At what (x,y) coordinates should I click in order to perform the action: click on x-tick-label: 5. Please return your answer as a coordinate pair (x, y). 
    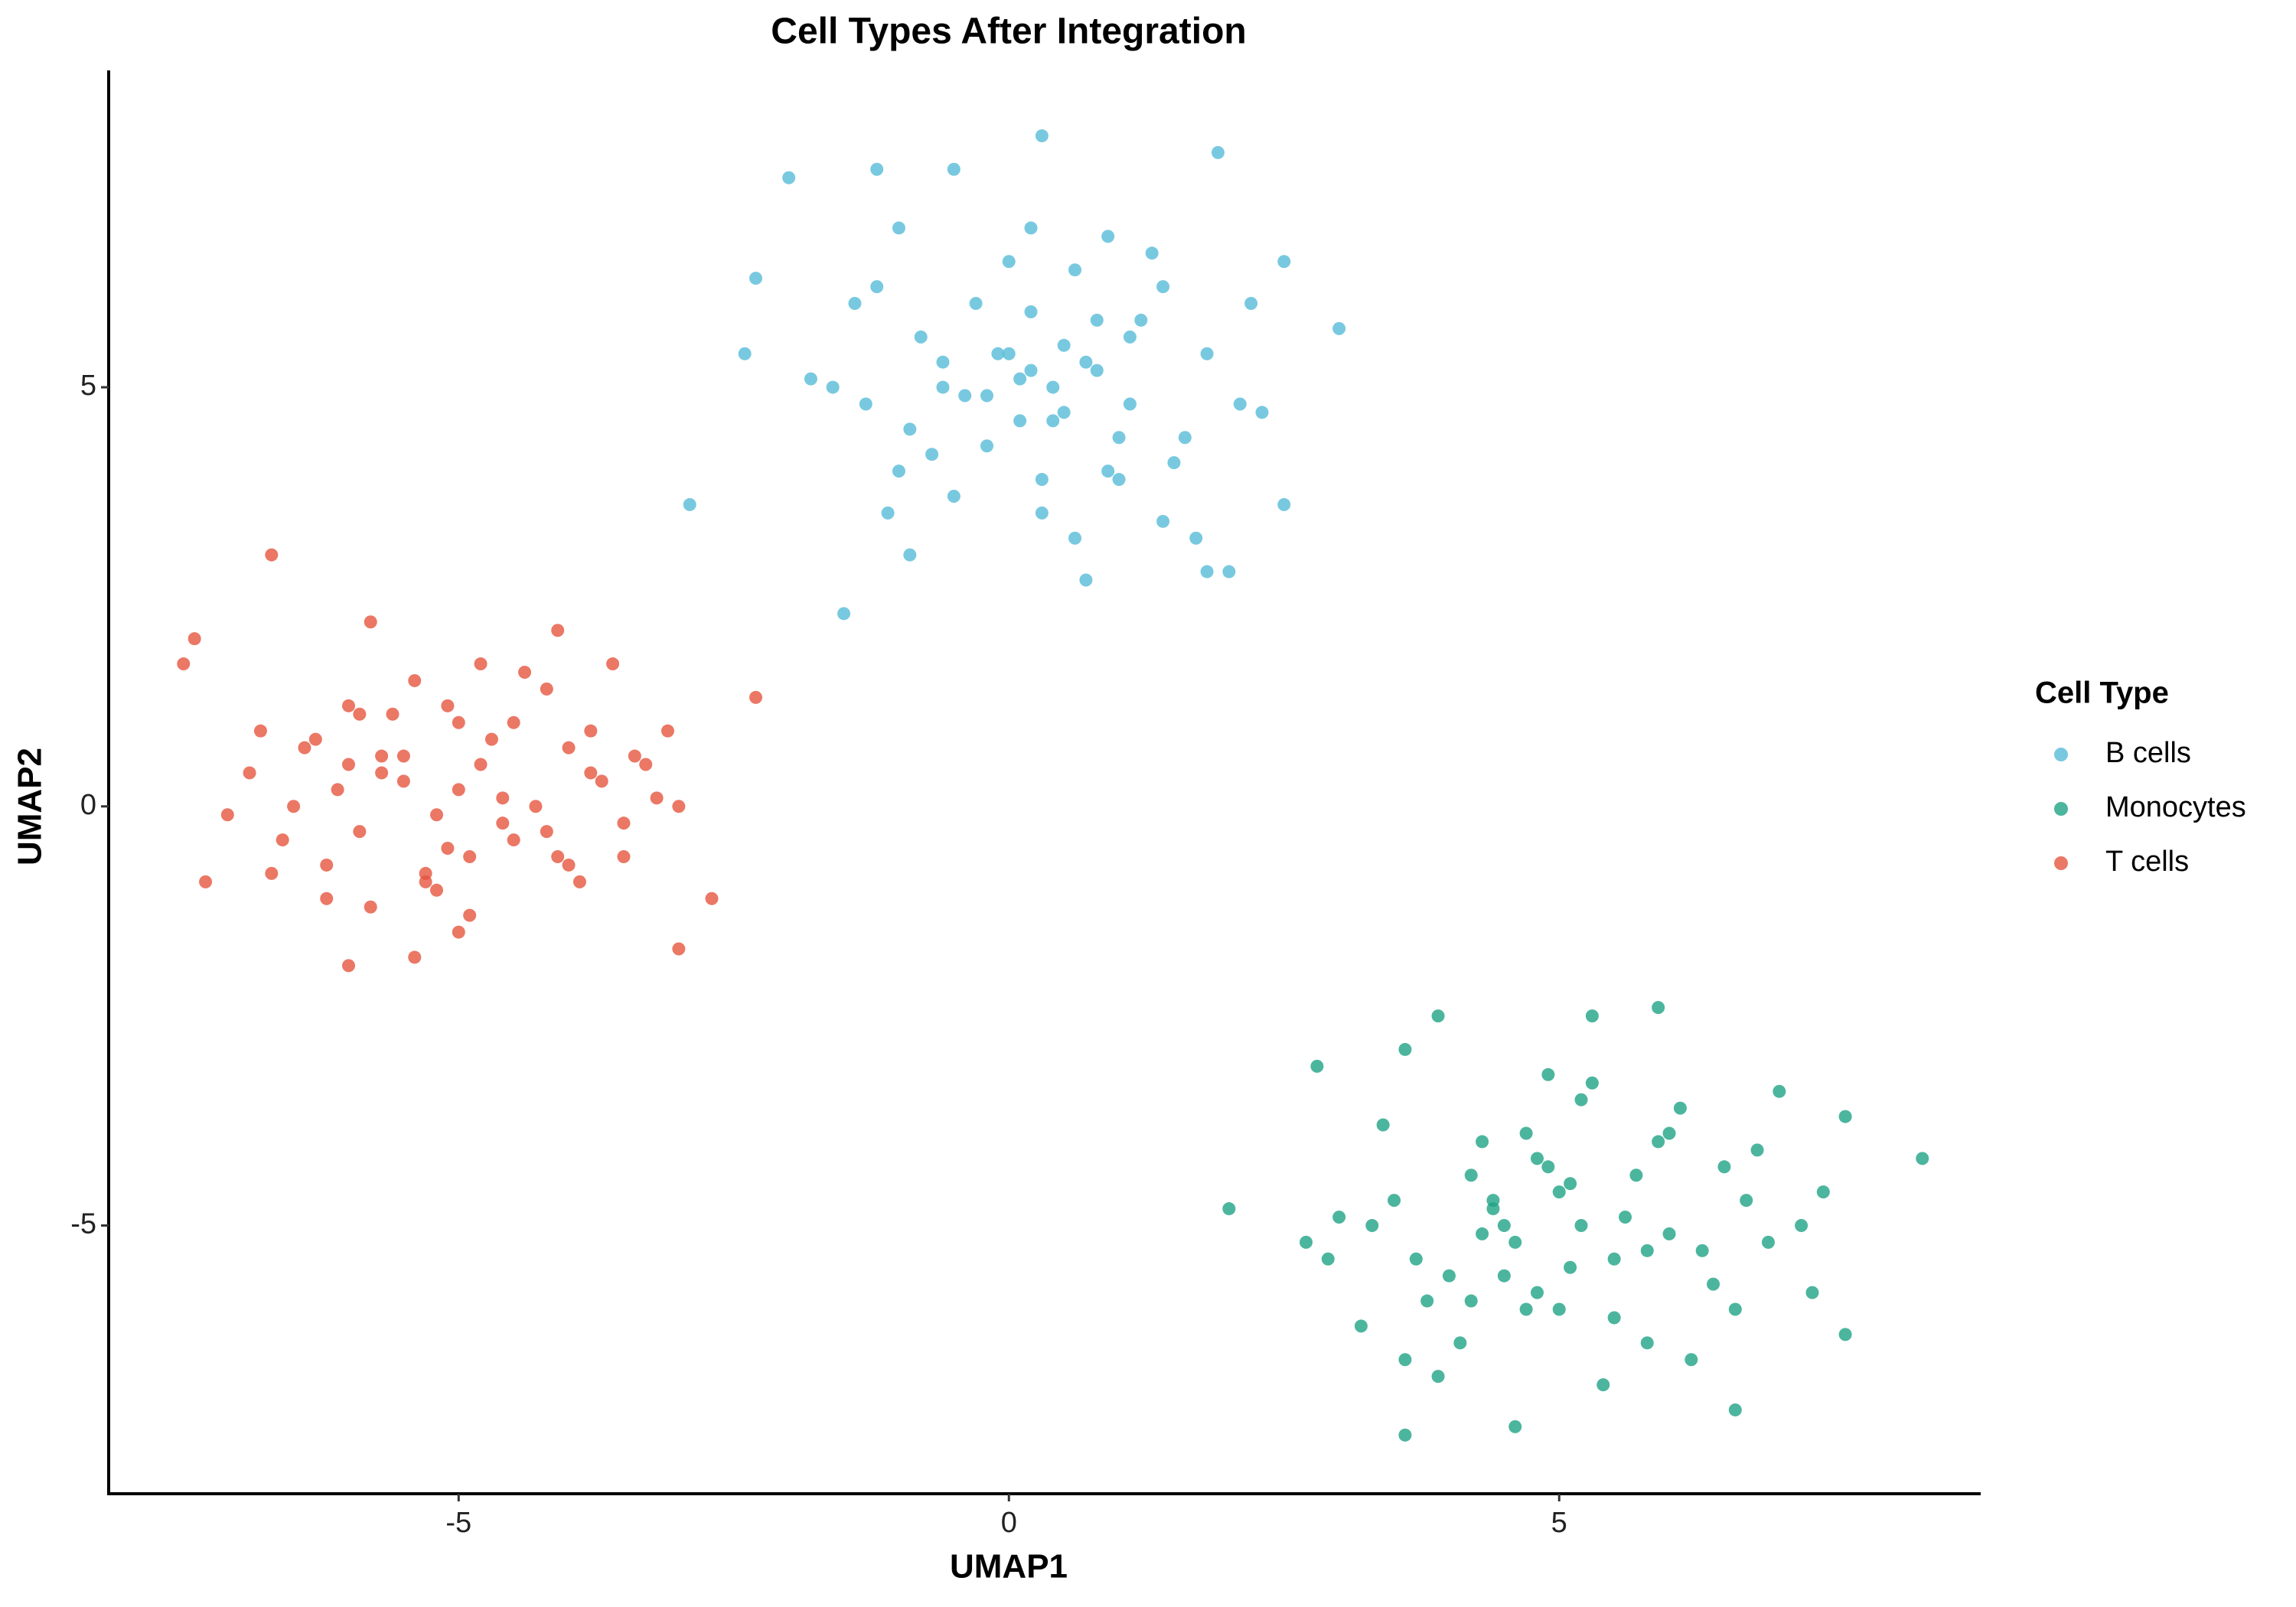
    Looking at the image, I should click on (1559, 1523).